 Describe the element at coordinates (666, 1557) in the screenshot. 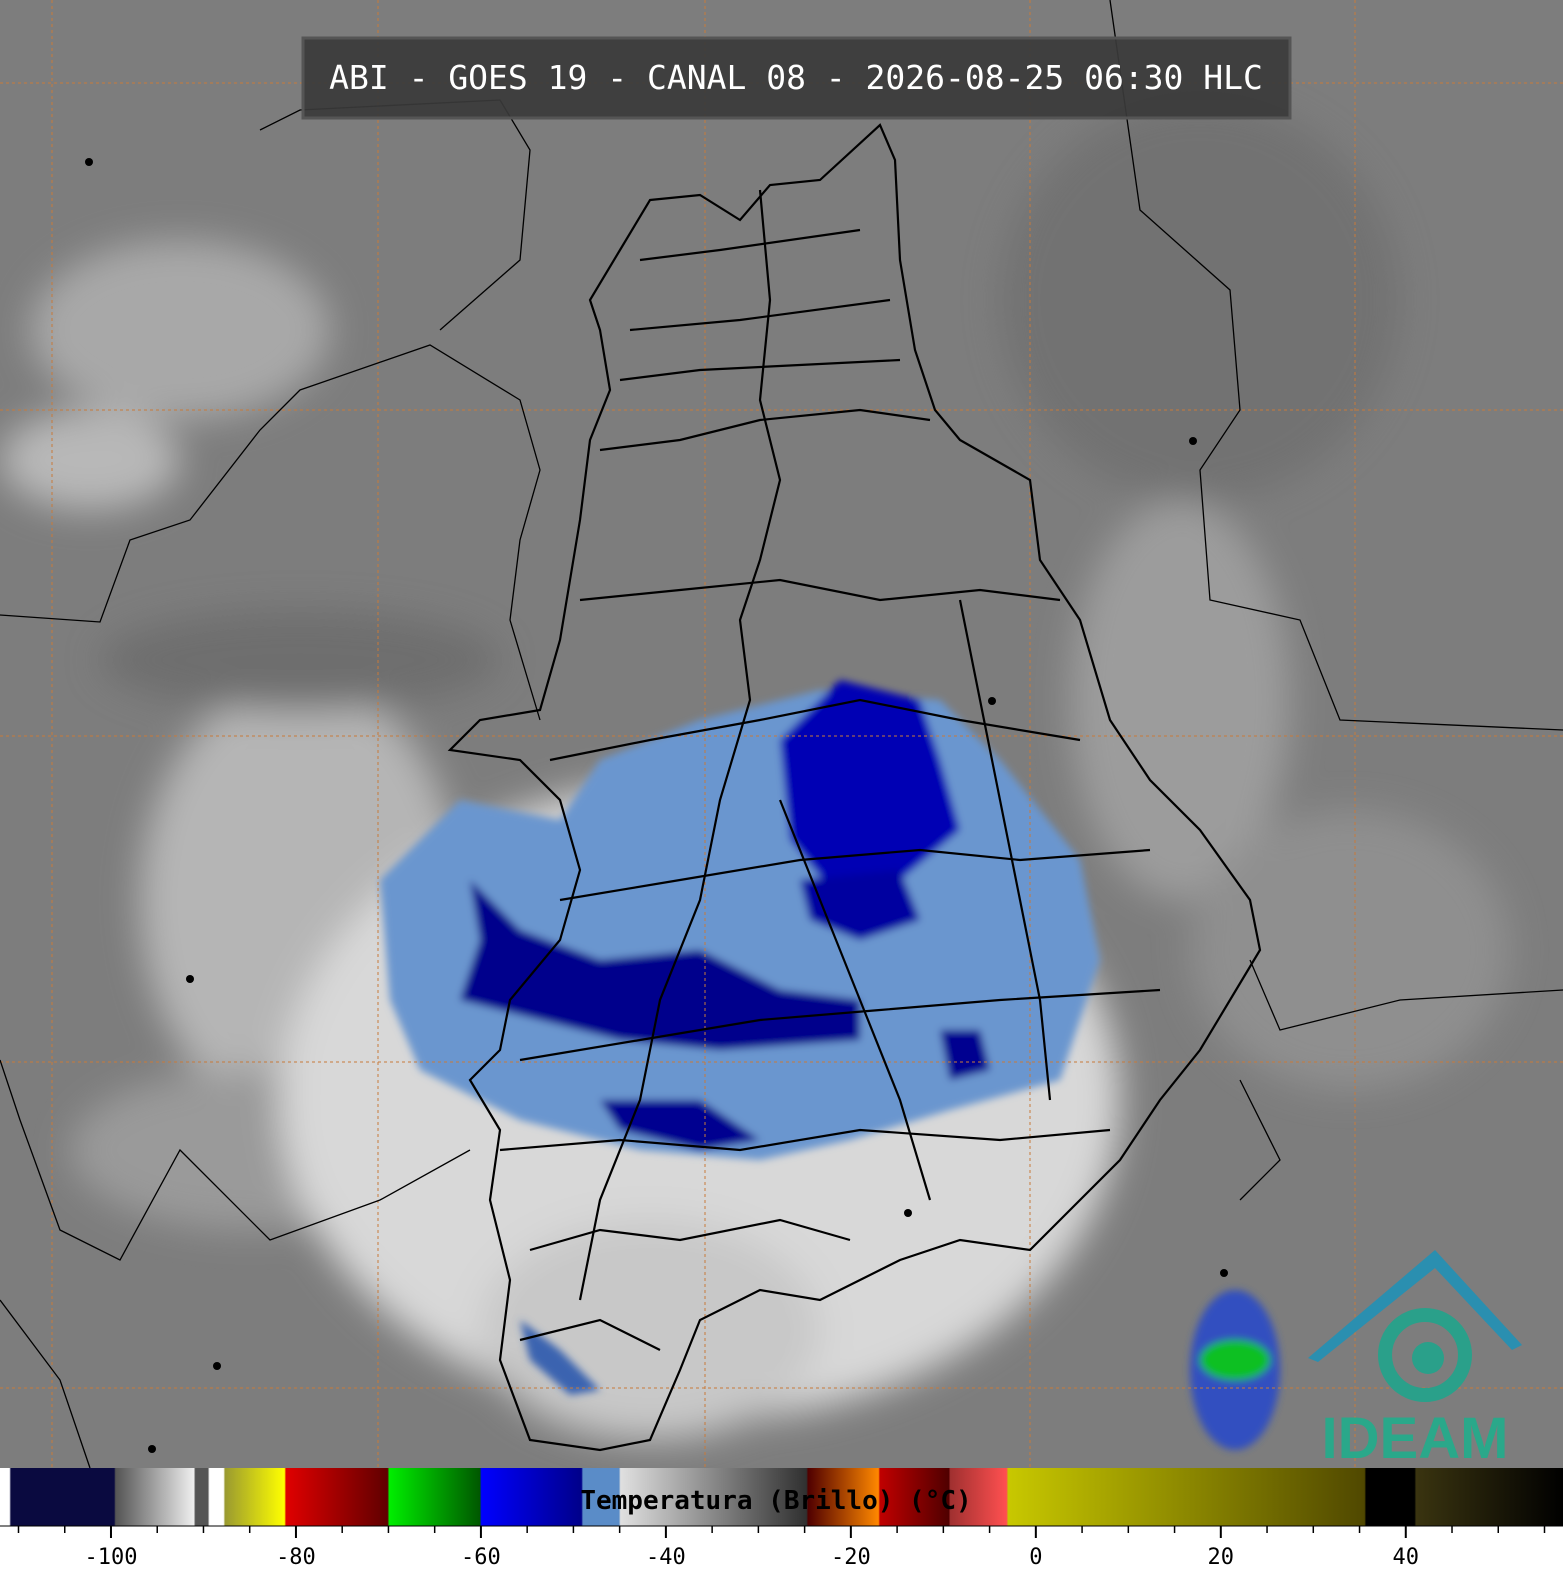

I see `tick-label: -40` at that location.